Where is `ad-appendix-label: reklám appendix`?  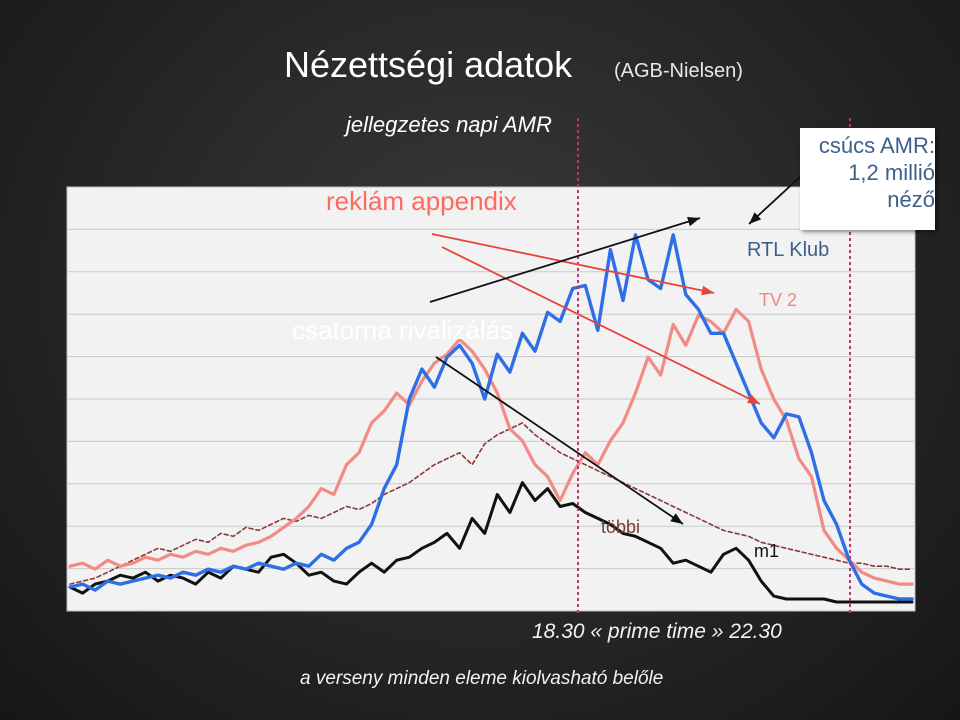
ad-appendix-label: reklám appendix is located at coordinates (421, 201).